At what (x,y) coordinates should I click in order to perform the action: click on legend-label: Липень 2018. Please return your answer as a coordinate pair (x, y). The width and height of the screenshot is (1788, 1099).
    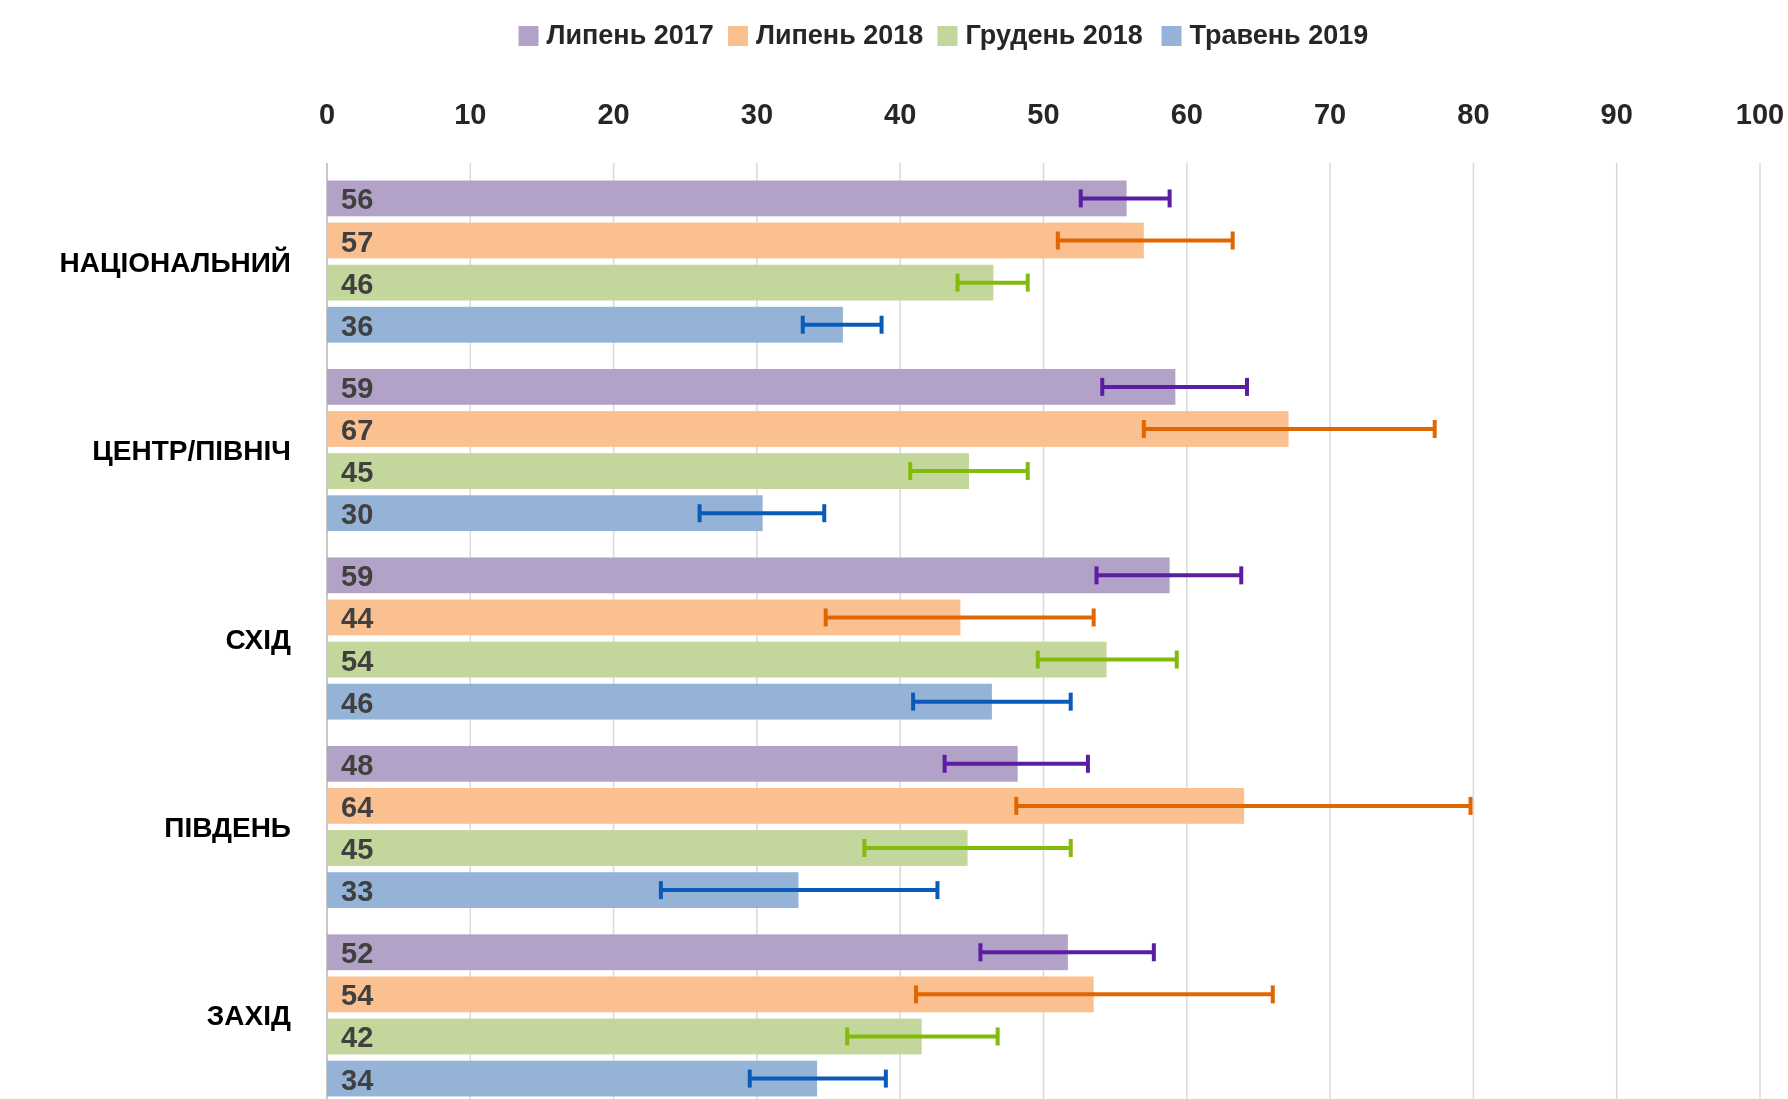
    Looking at the image, I should click on (840, 35).